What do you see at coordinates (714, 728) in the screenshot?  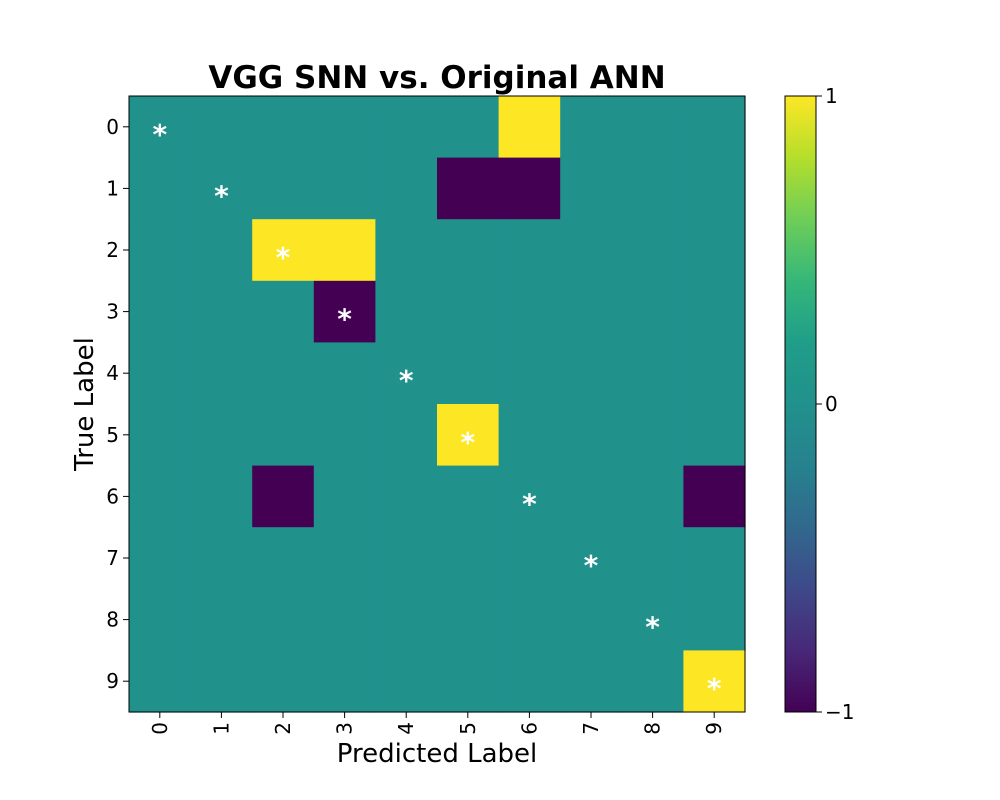 I see `x-tick-label: 9` at bounding box center [714, 728].